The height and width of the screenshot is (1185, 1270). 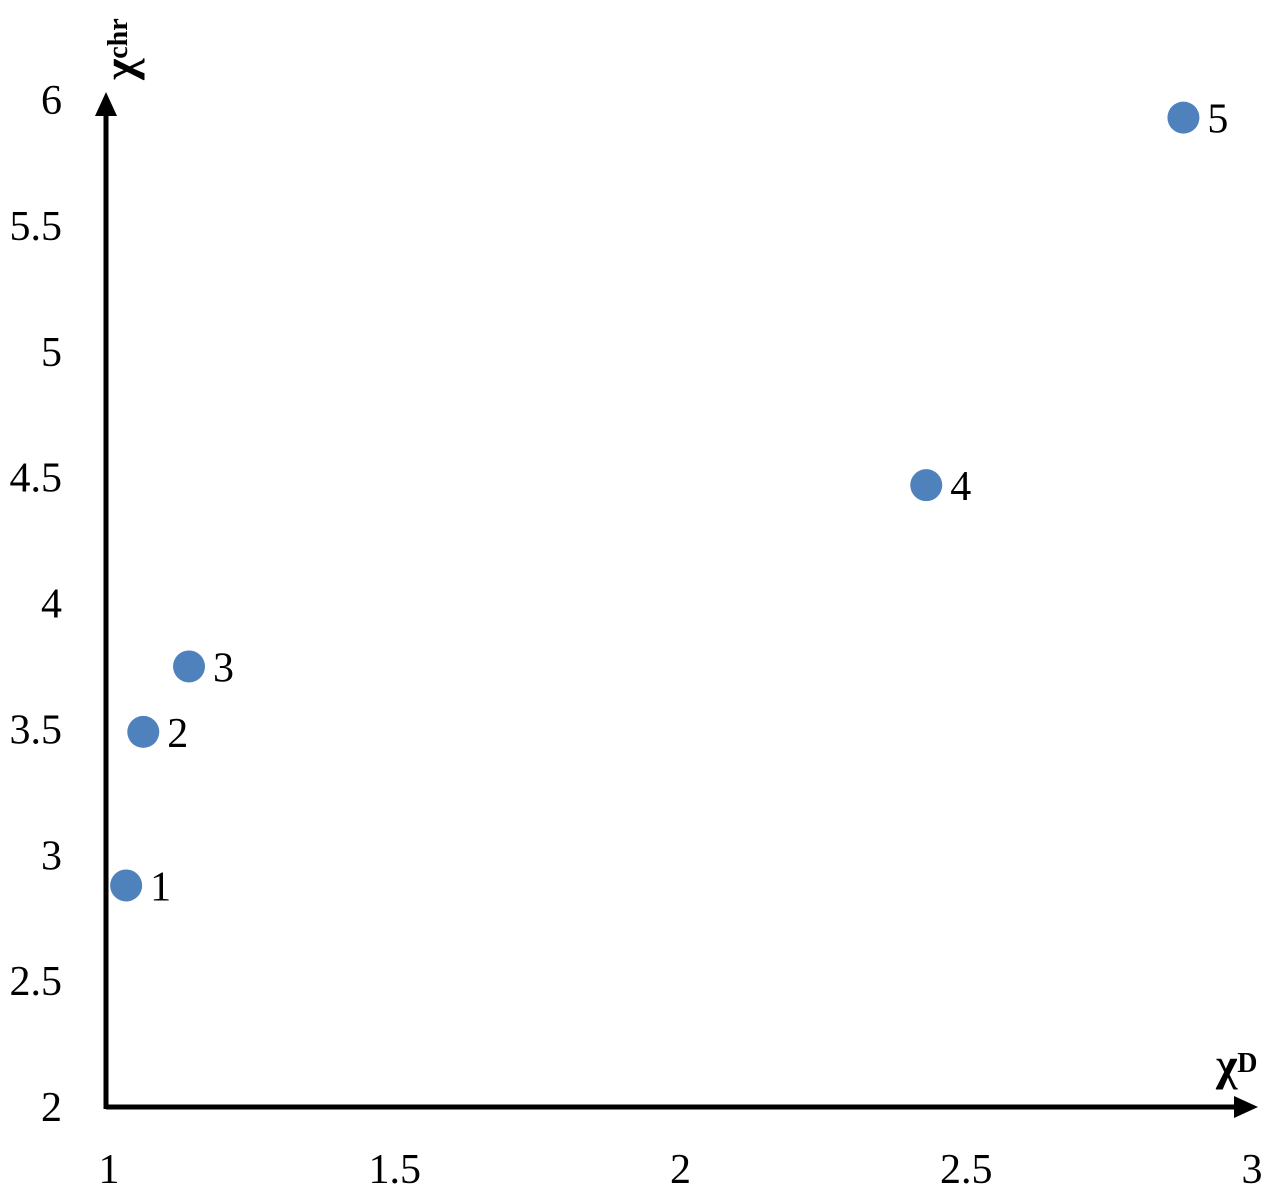 What do you see at coordinates (1247, 1063) in the screenshot?
I see `x-axis-label-subscript: D` at bounding box center [1247, 1063].